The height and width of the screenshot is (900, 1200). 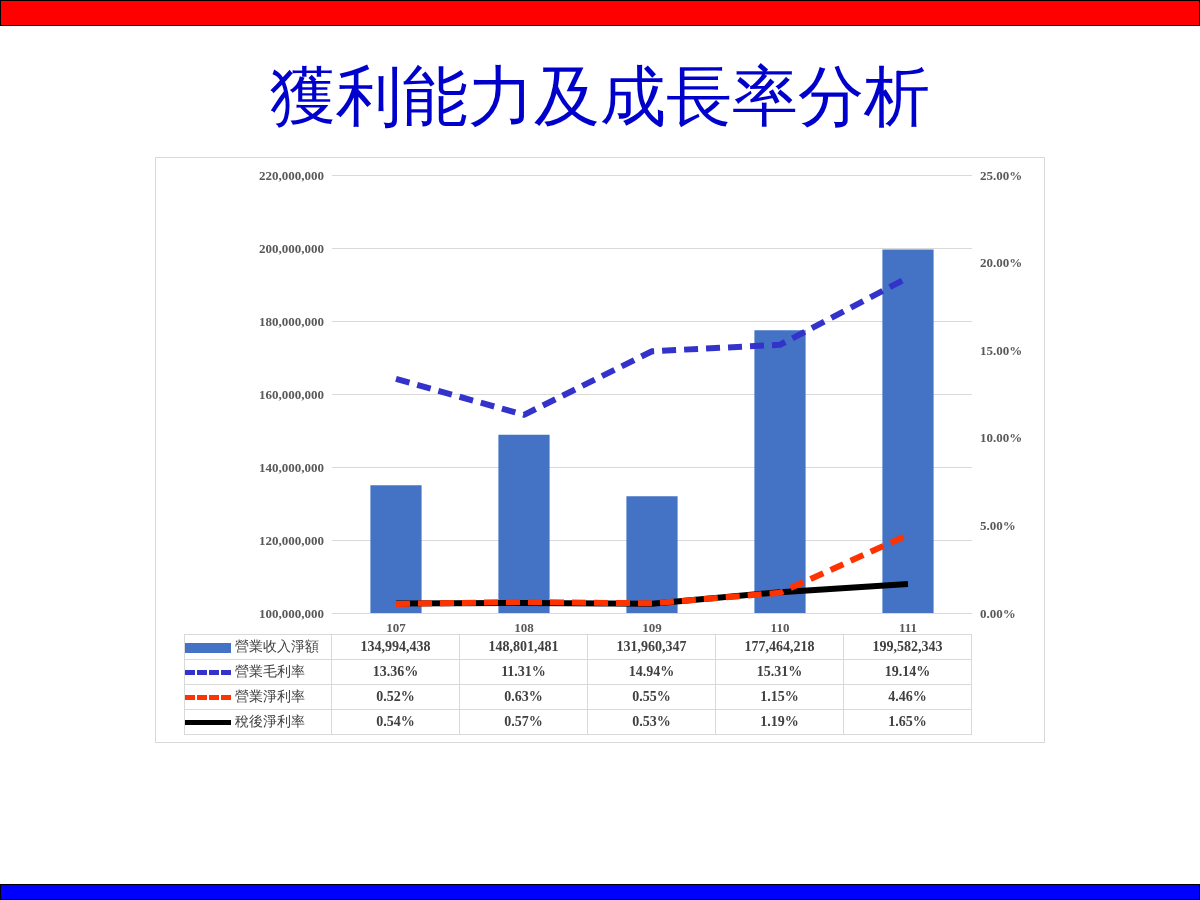 What do you see at coordinates (291, 613) in the screenshot?
I see `y-tick-label: 100,000,000` at bounding box center [291, 613].